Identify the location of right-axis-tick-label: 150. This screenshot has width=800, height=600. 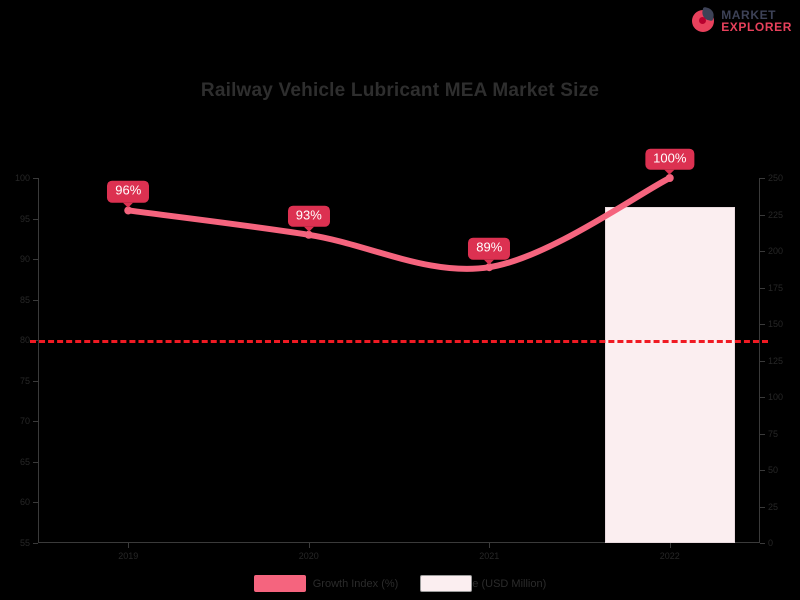
(776, 324).